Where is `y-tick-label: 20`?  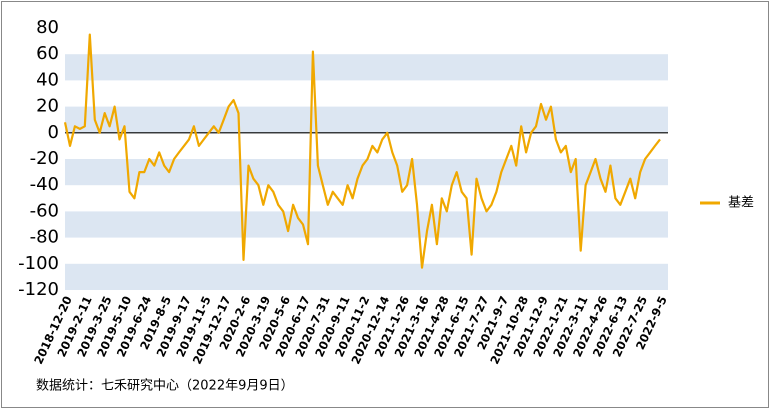
y-tick-label: 20 is located at coordinates (47, 106).